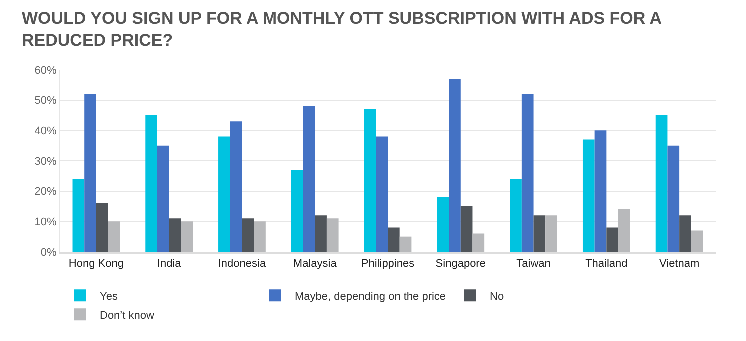  I want to click on legend-label: Maybe, depending on the price, so click(370, 296).